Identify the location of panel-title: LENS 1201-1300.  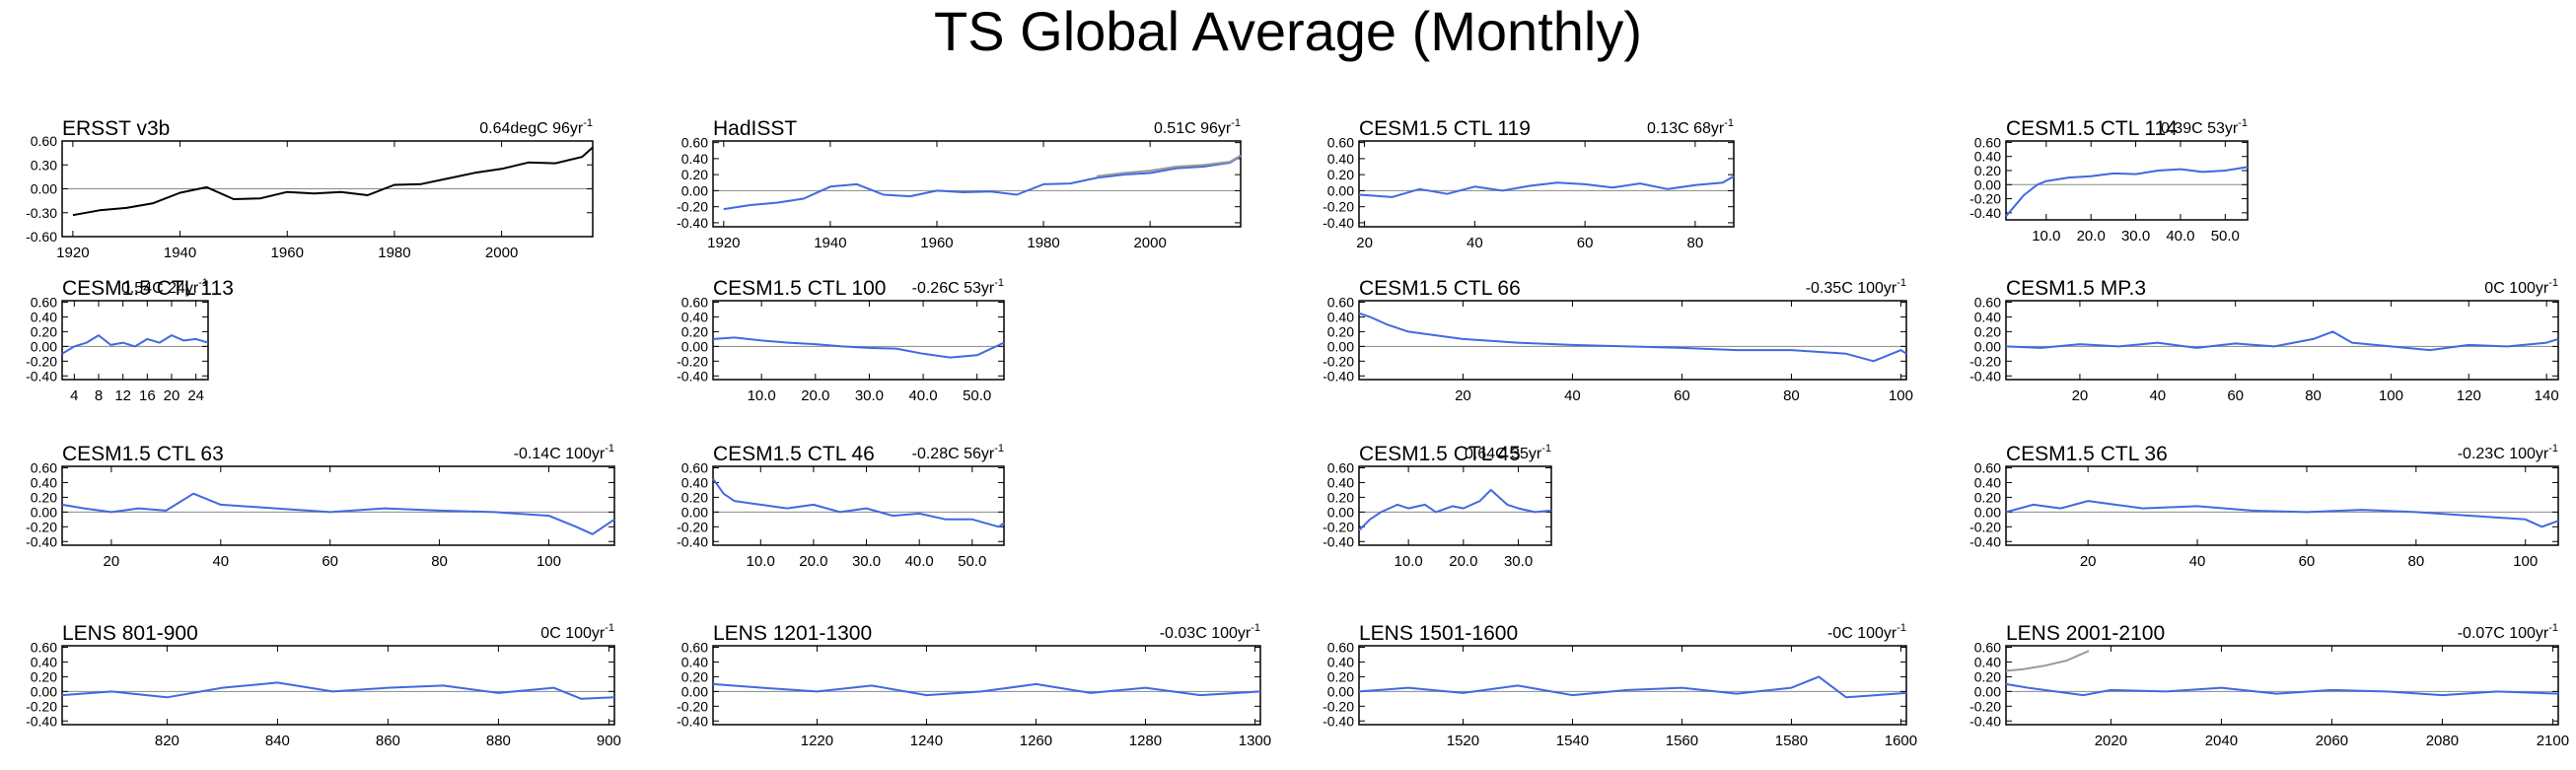
(792, 633).